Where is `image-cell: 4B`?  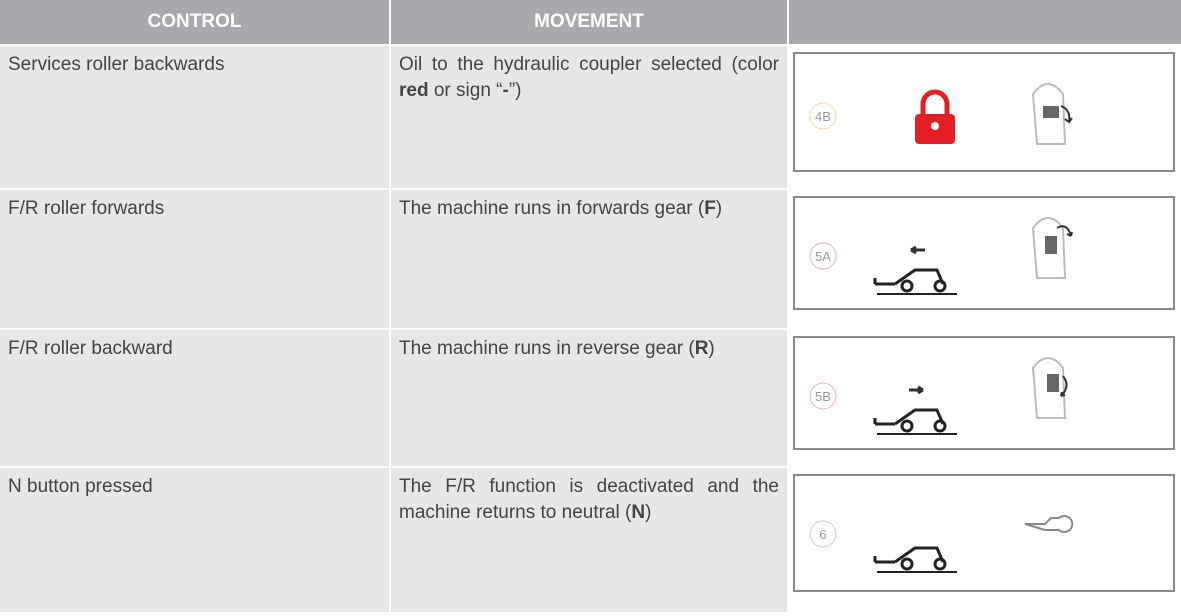 image-cell: 4B is located at coordinates (985, 117).